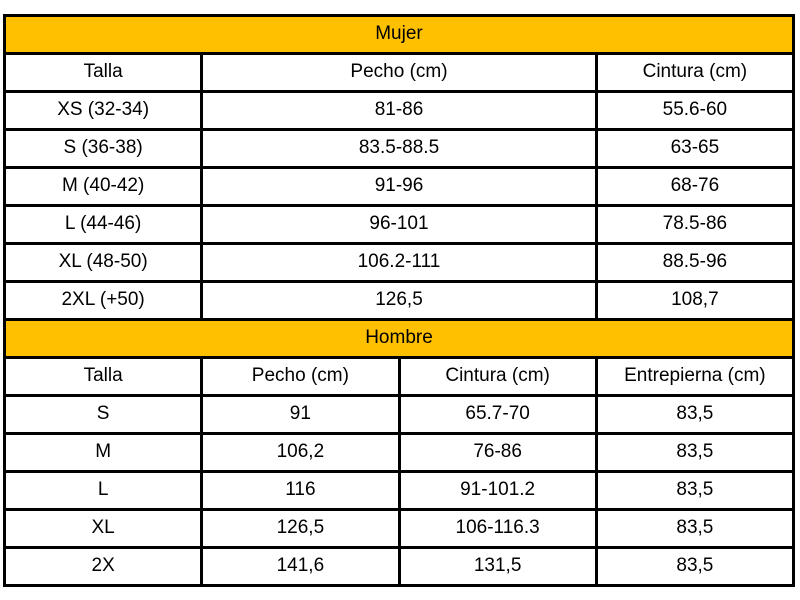  I want to click on hombre-cell-talla: 2X, so click(103, 566).